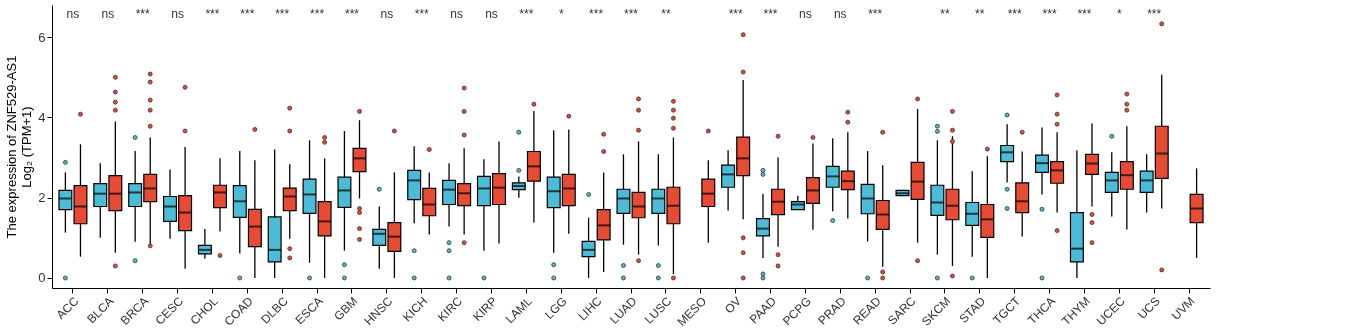 The image size is (1370, 333). Describe the element at coordinates (19, 147) in the screenshot. I see `y-axis-title: The expression of ZNF529-AS1 Log₂ (TPM+1)` at that location.